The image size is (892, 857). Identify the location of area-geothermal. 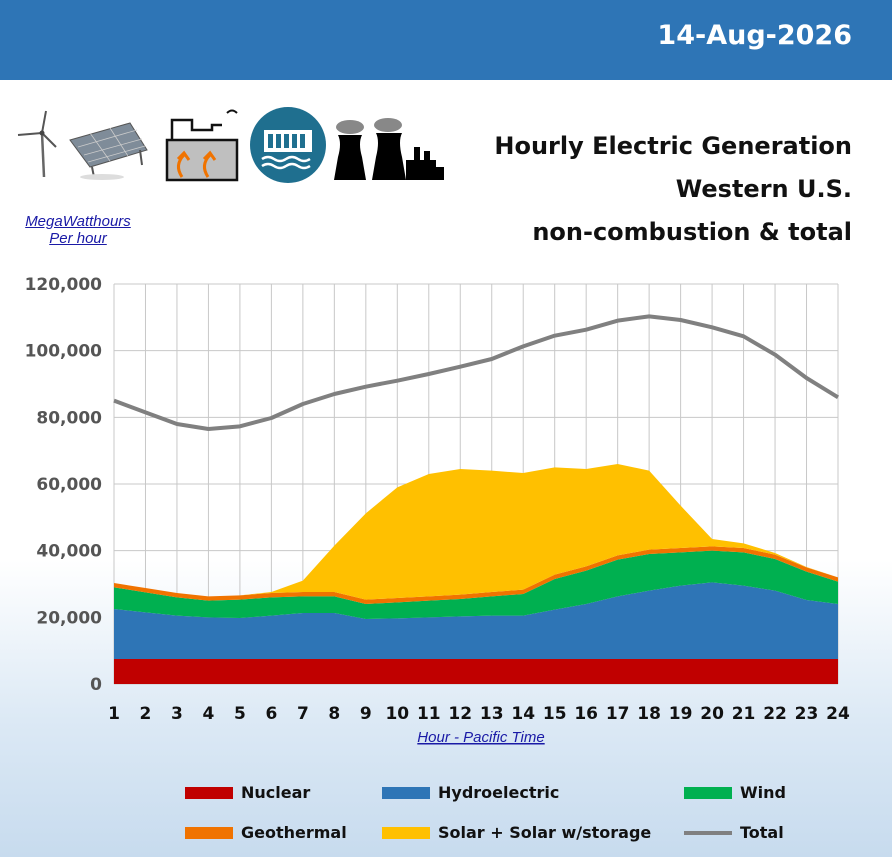
(476, 575).